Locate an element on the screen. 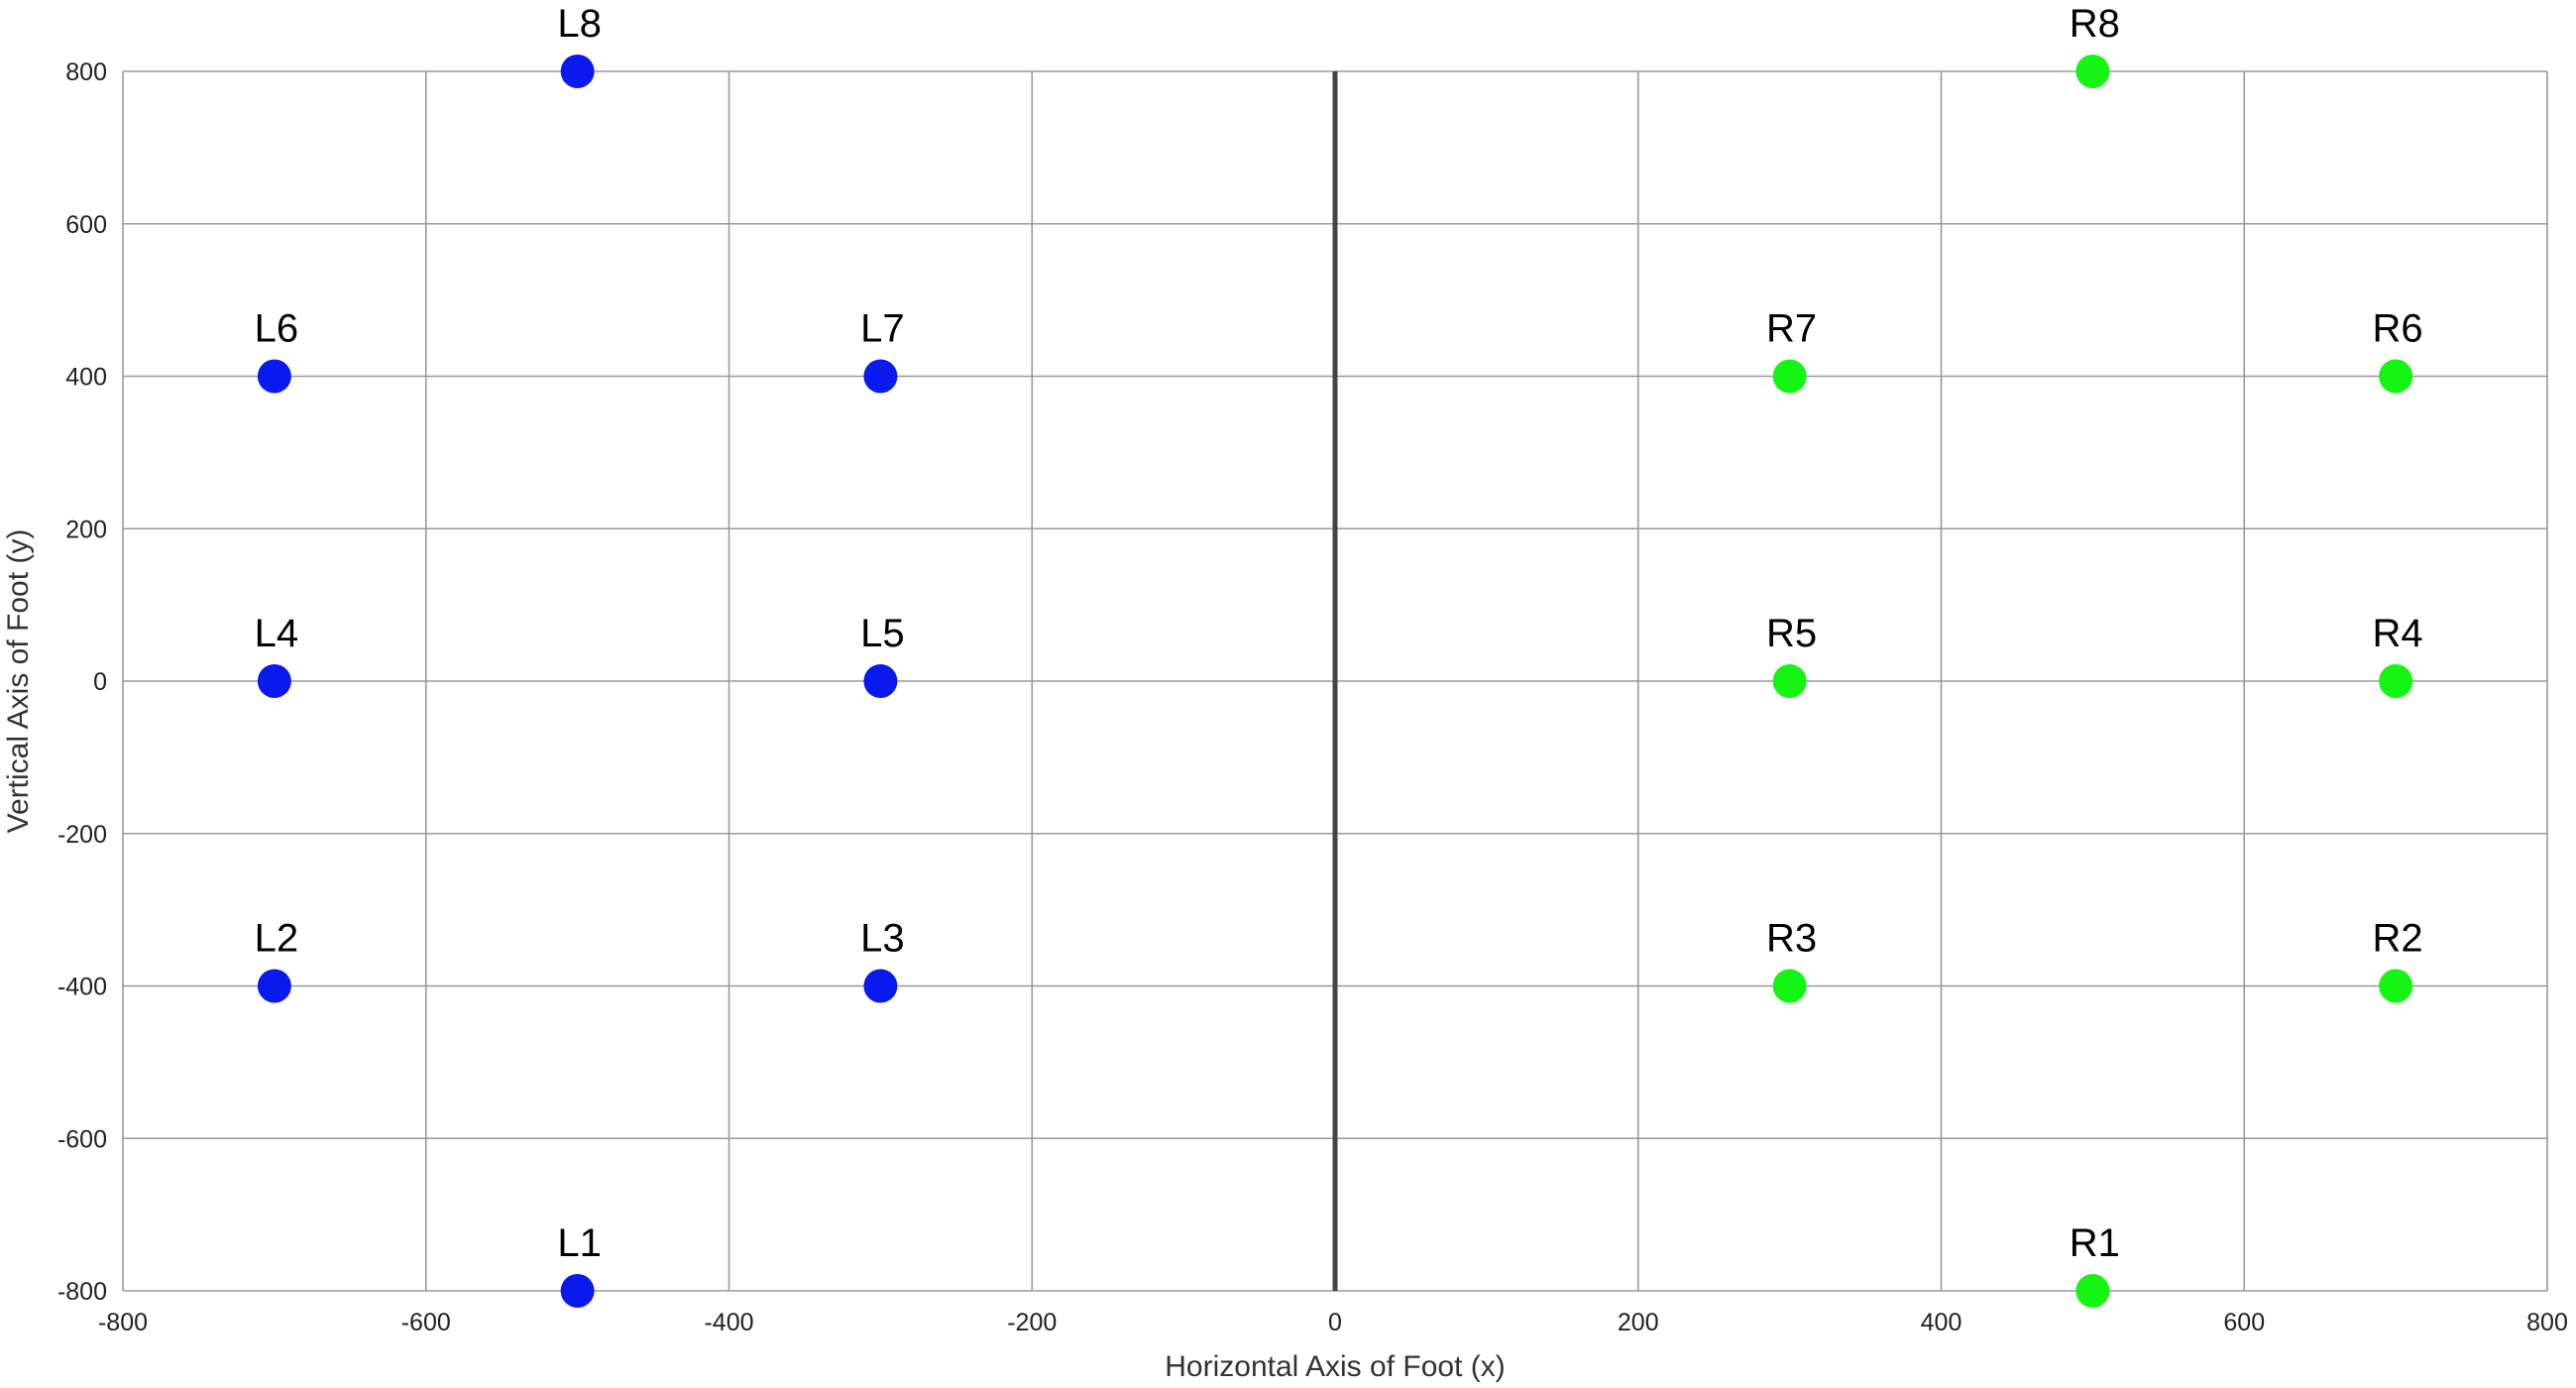 This screenshot has width=2576, height=1388. x-tick-label: 800 is located at coordinates (2547, 1322).